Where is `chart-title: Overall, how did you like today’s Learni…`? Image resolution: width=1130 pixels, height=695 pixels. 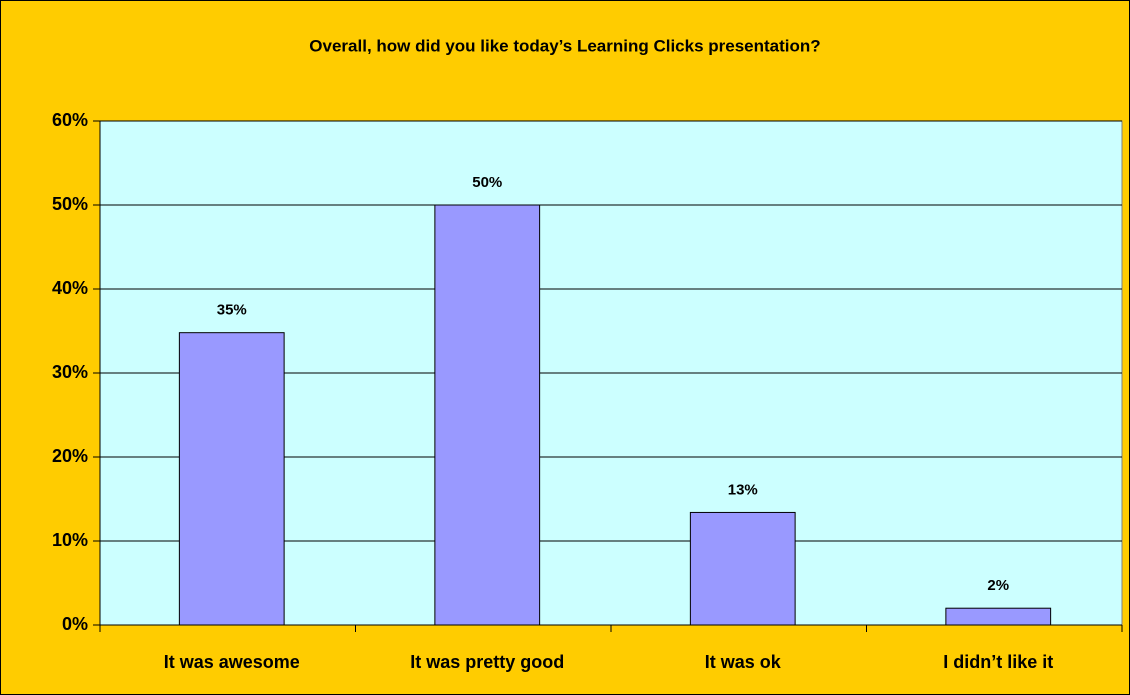
chart-title: Overall, how did you like today’s Learni… is located at coordinates (564, 45).